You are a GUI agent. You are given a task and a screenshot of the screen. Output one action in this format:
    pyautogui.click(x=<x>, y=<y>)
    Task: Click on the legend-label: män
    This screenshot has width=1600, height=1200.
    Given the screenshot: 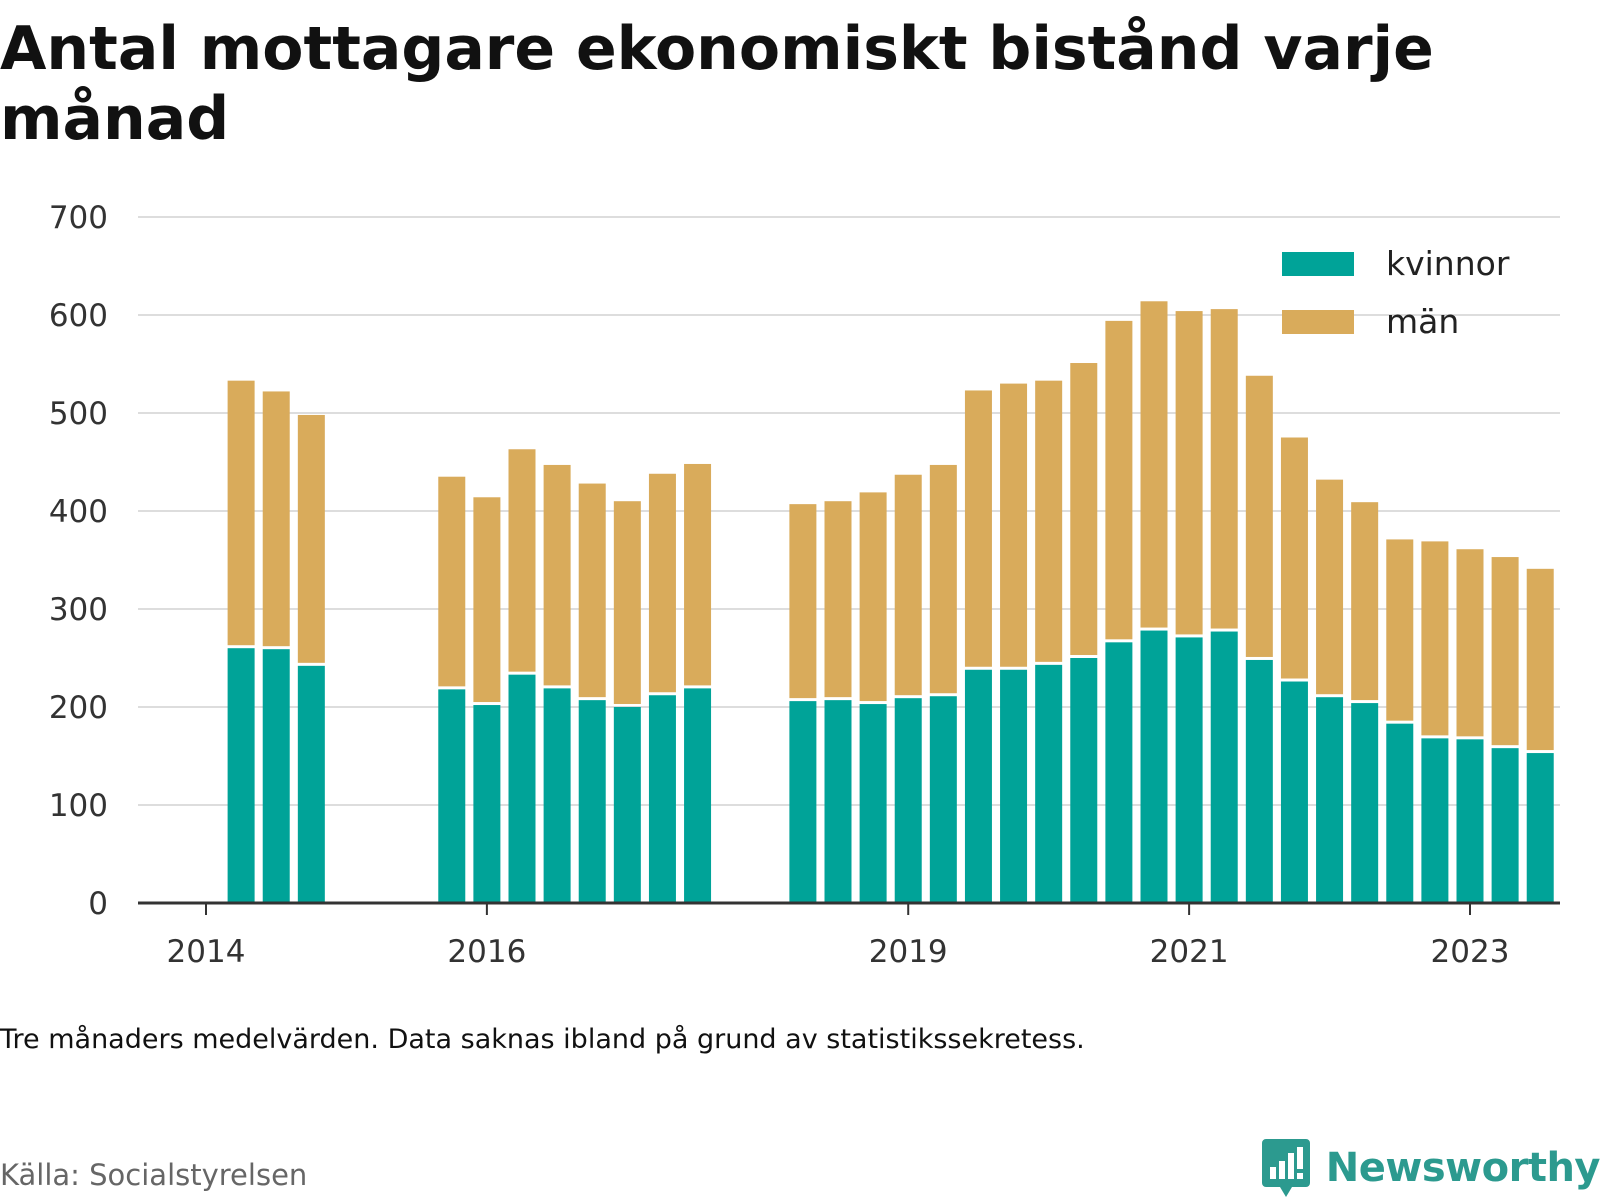 What is the action you would take?
    pyautogui.click(x=1422, y=321)
    